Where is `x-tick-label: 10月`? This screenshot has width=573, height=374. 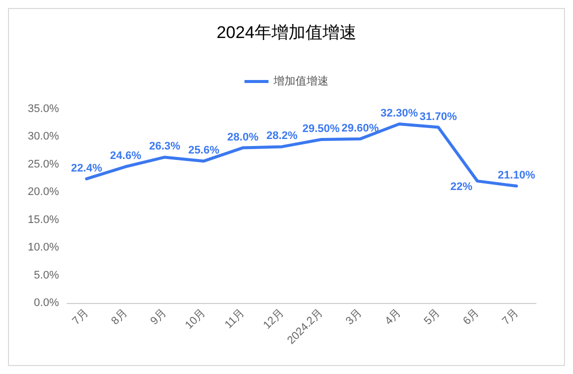 x-tick-label: 10月 is located at coordinates (195, 319).